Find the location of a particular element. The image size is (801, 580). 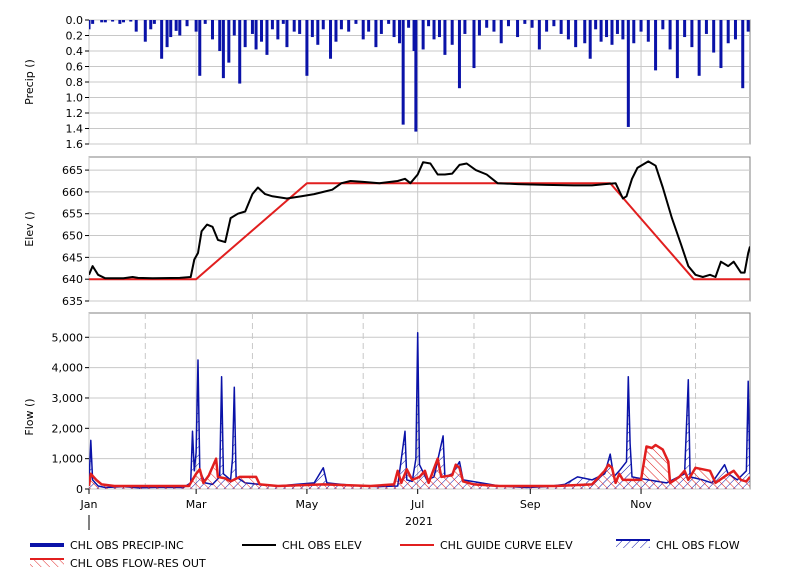

precip-axis-label: Precip () is located at coordinates (29, 82).